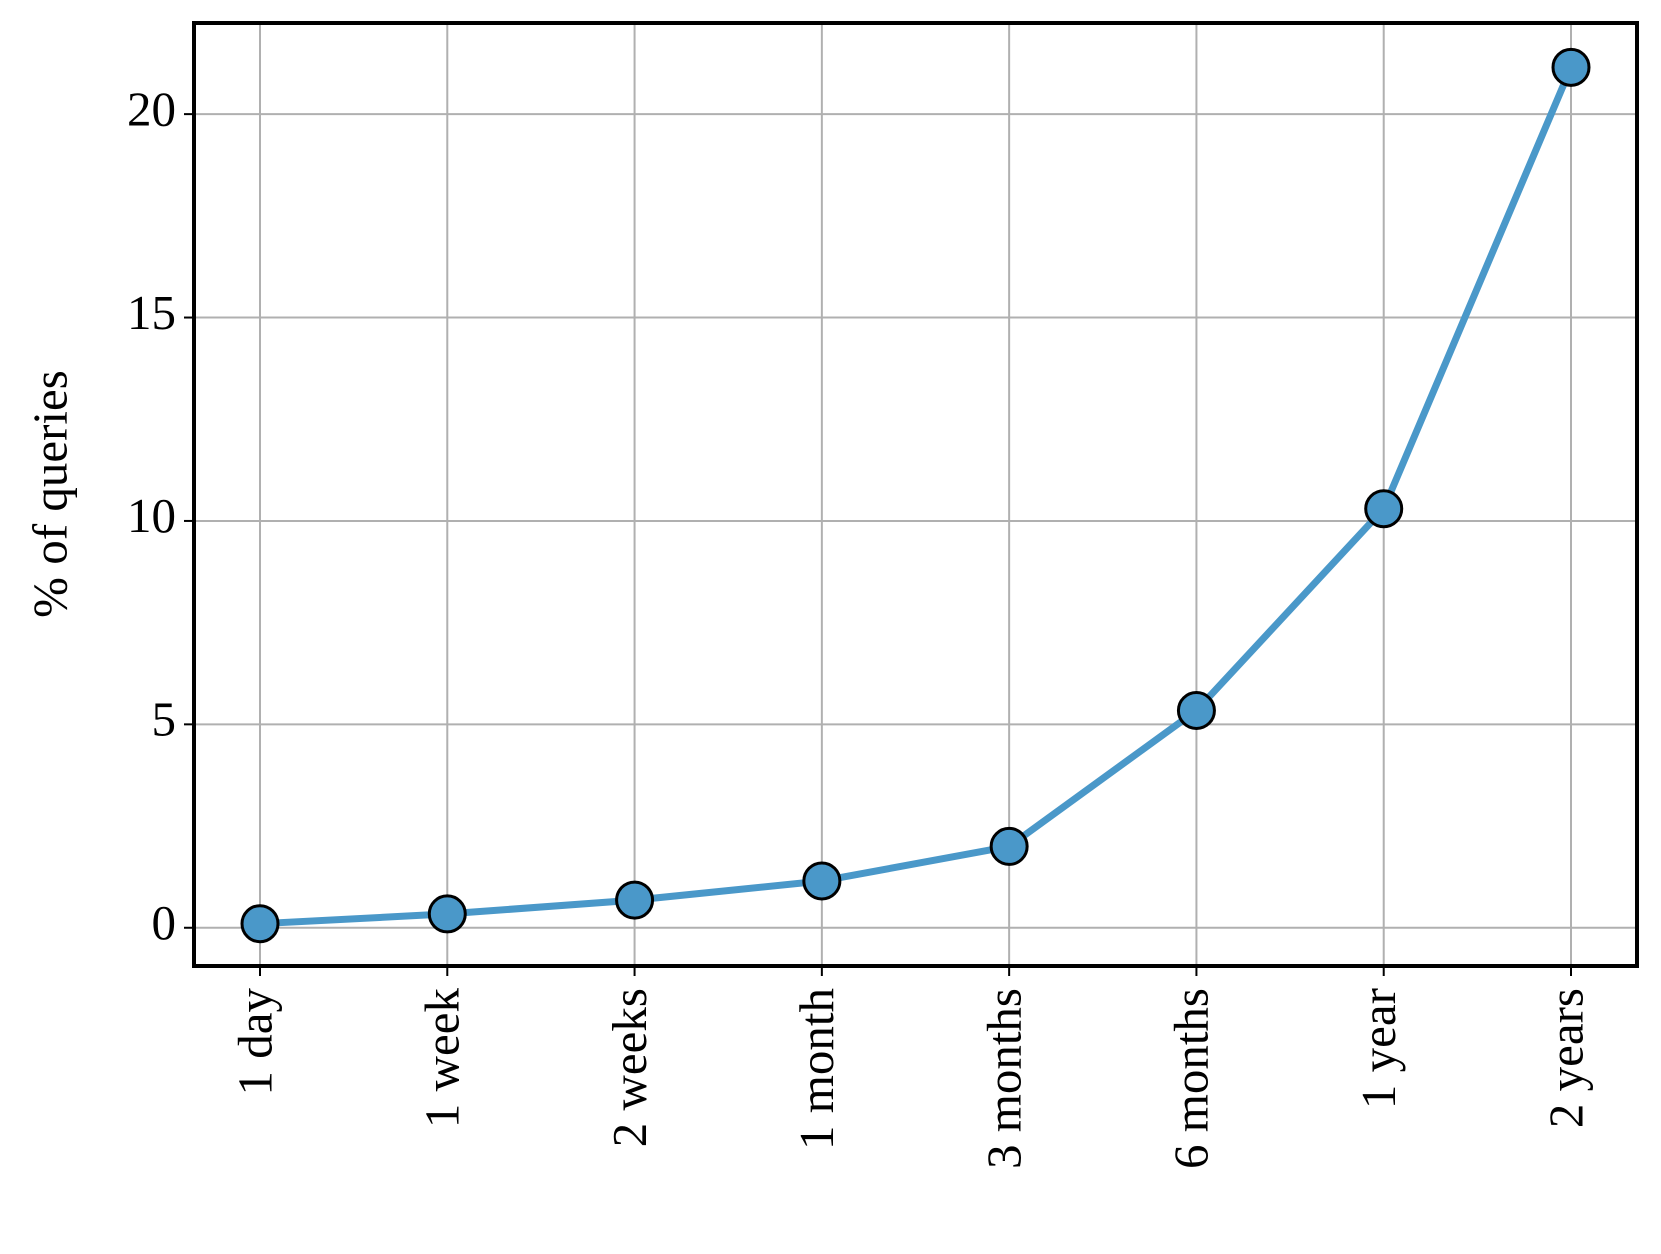 This screenshot has height=1254, width=1661. Describe the element at coordinates (151, 312) in the screenshot. I see `y-tick-label: 15` at that location.